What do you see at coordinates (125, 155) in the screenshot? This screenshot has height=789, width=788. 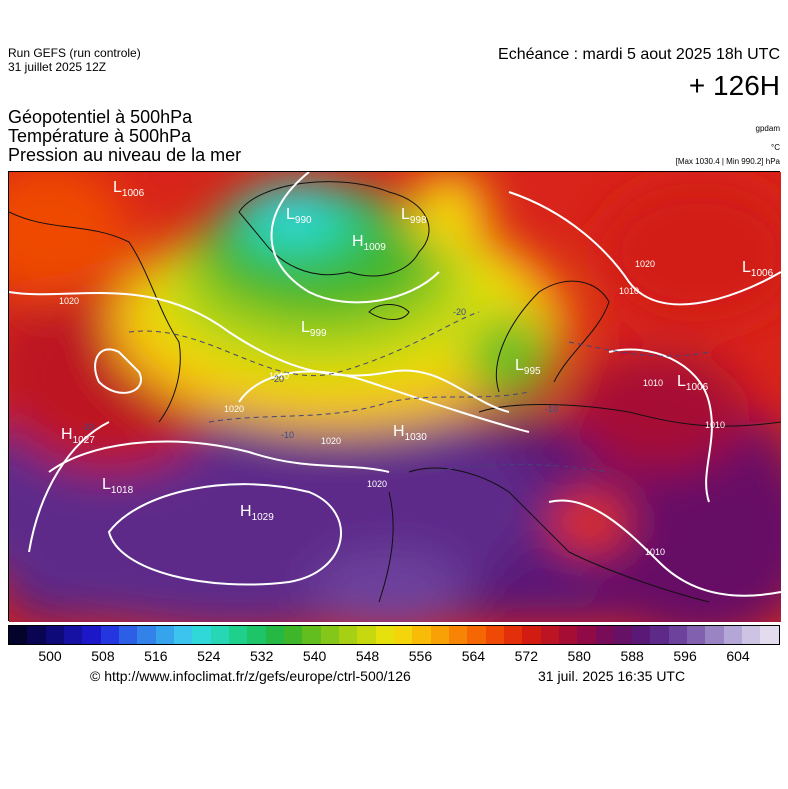 I see `param-pressure: Pression au niveau de la mer` at bounding box center [125, 155].